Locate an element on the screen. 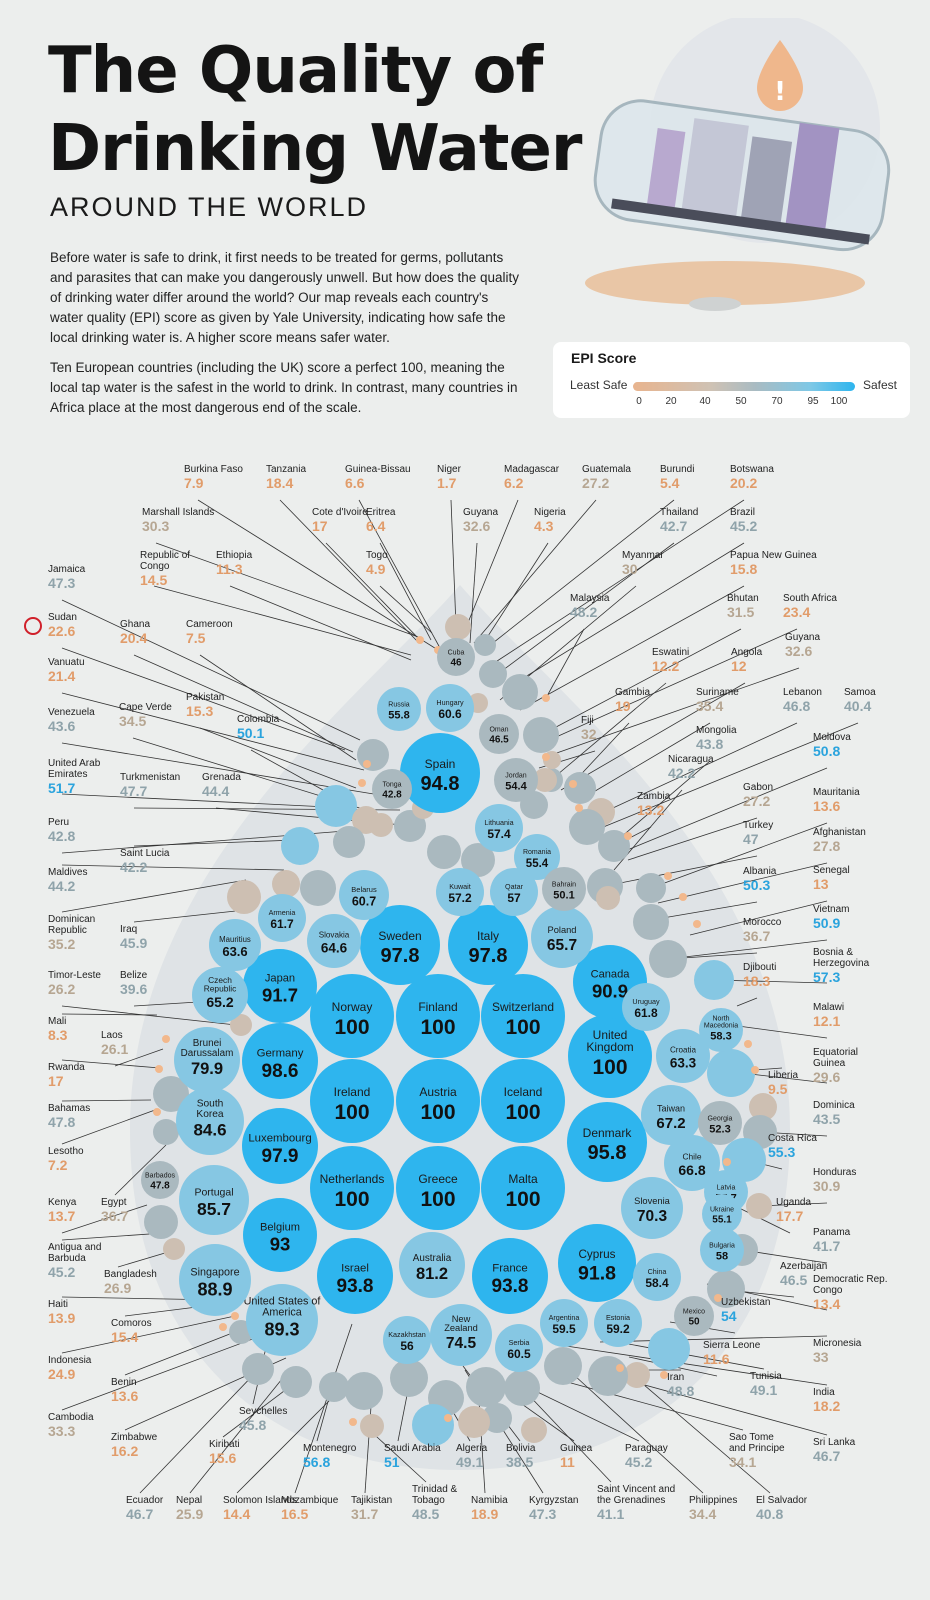  callout-value: 19 is located at coordinates (623, 706).